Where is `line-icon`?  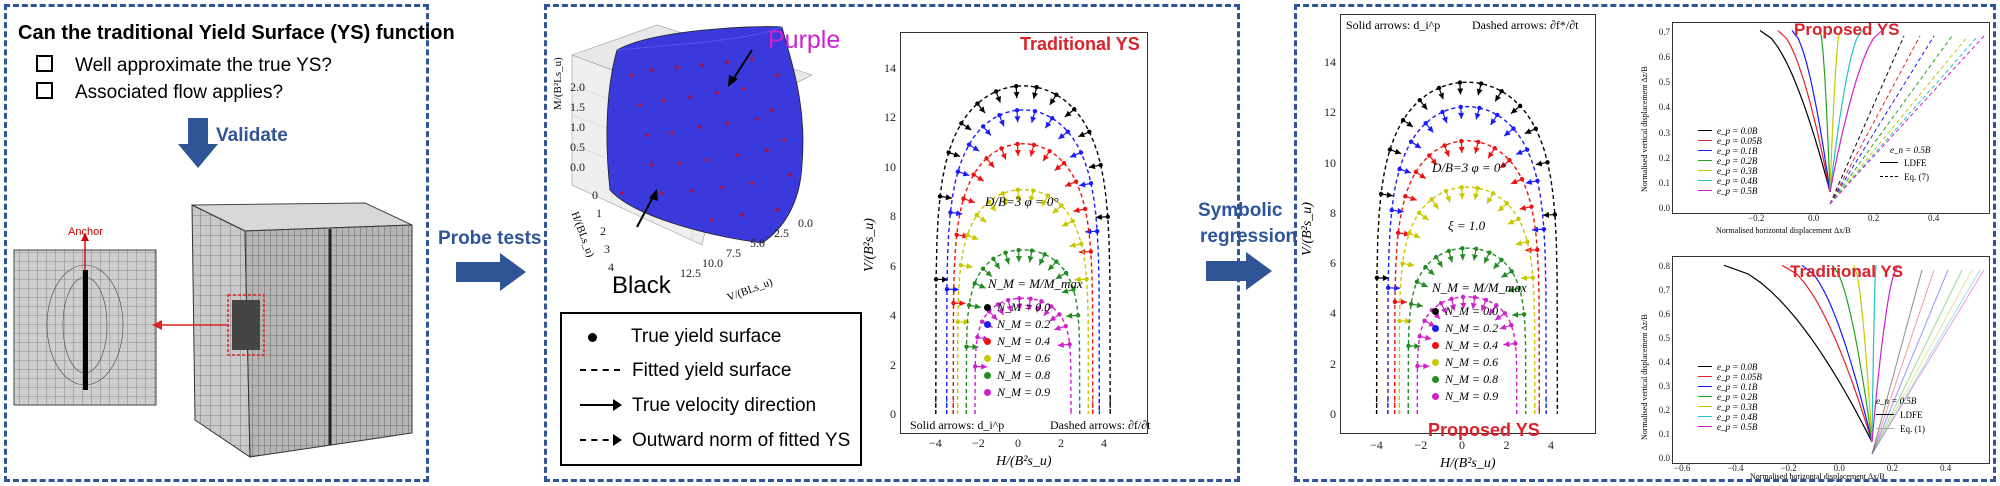
line-icon is located at coordinates (1705, 150).